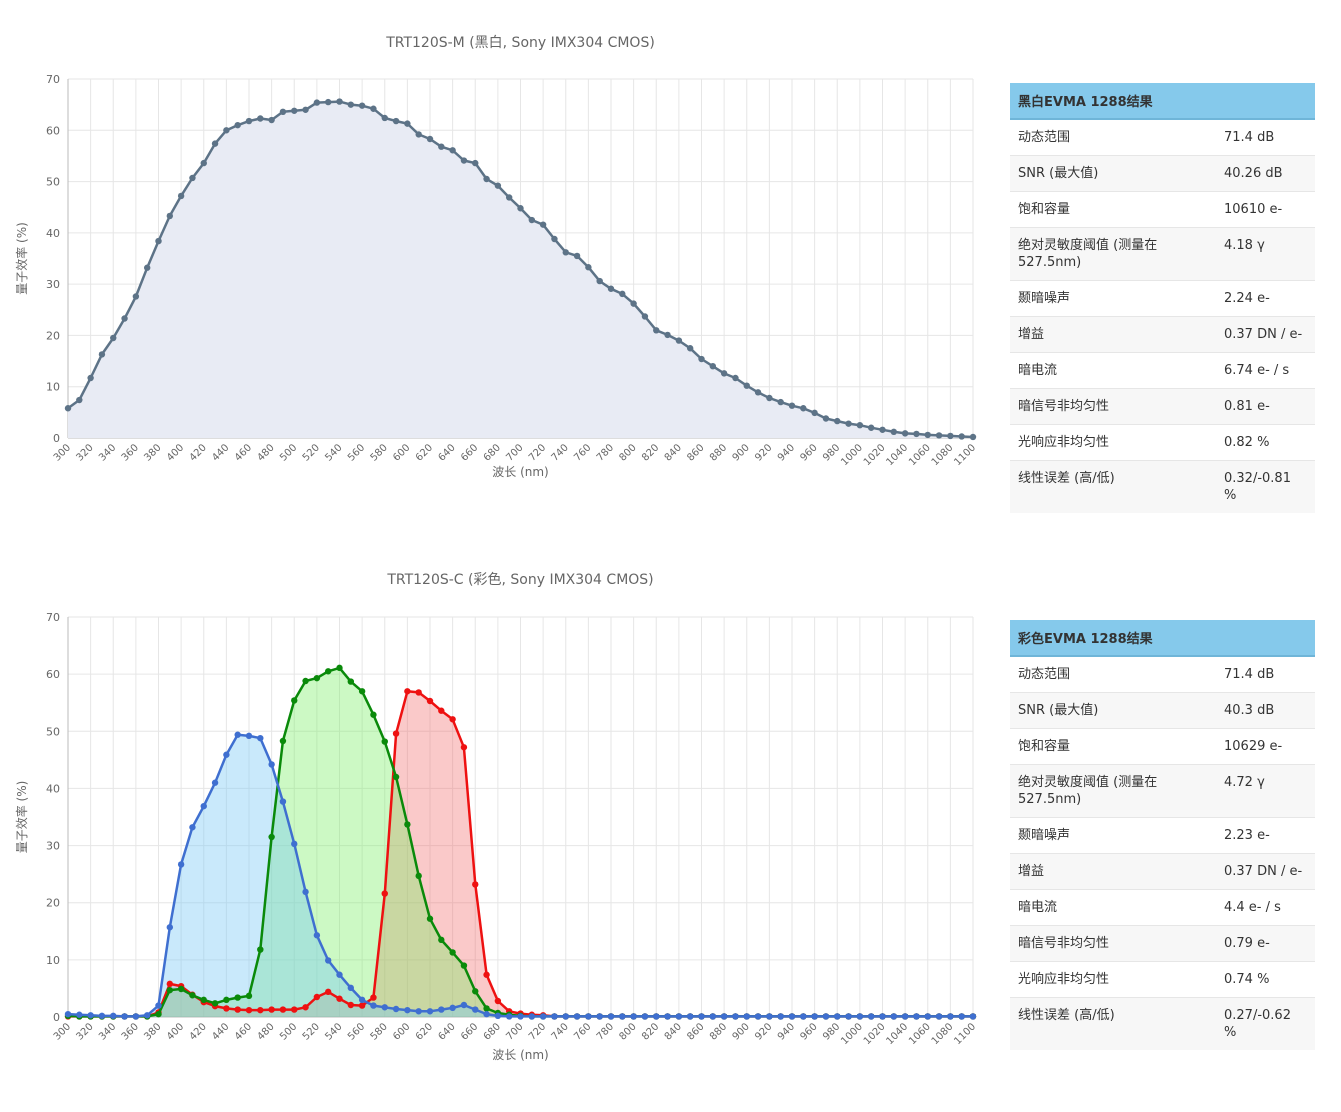  Describe the element at coordinates (514, 1031) in the screenshot. I see `x-tick-label: 700` at that location.